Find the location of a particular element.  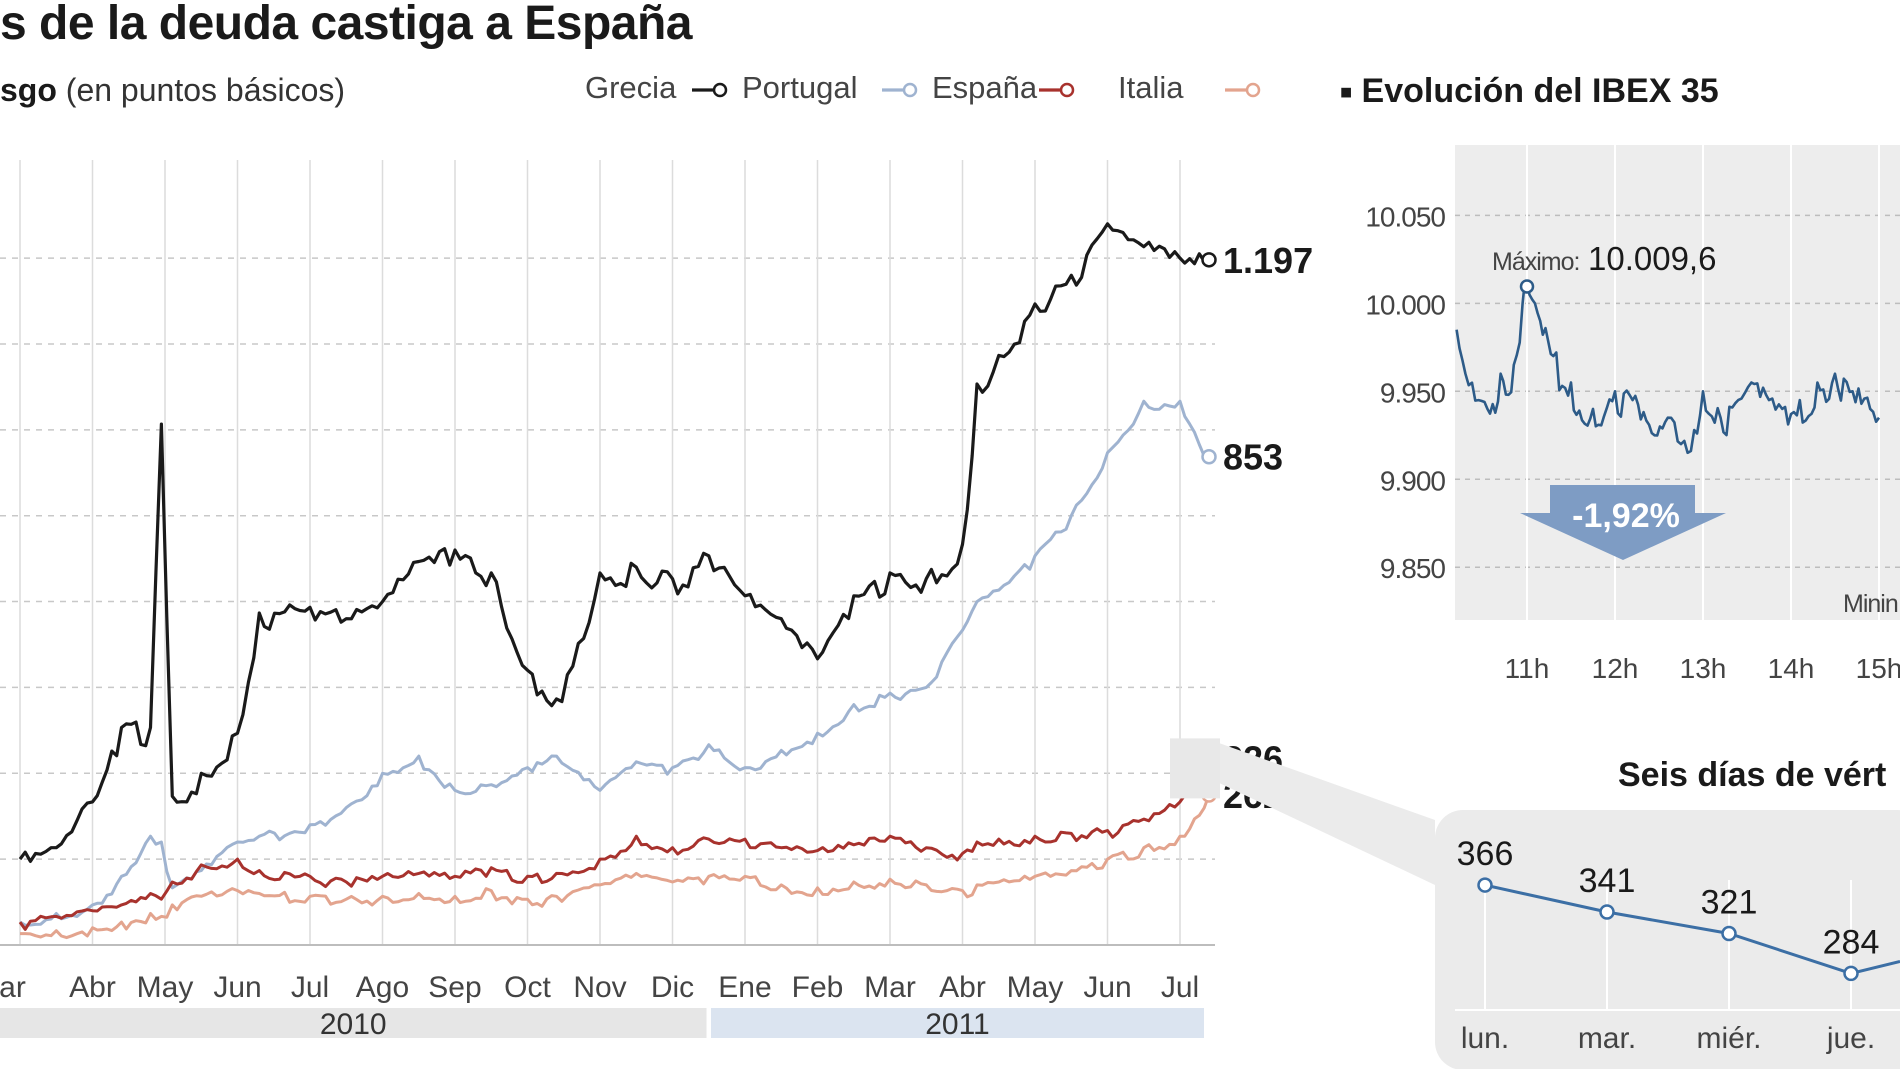

callout-box is located at coordinates (1195, 768).